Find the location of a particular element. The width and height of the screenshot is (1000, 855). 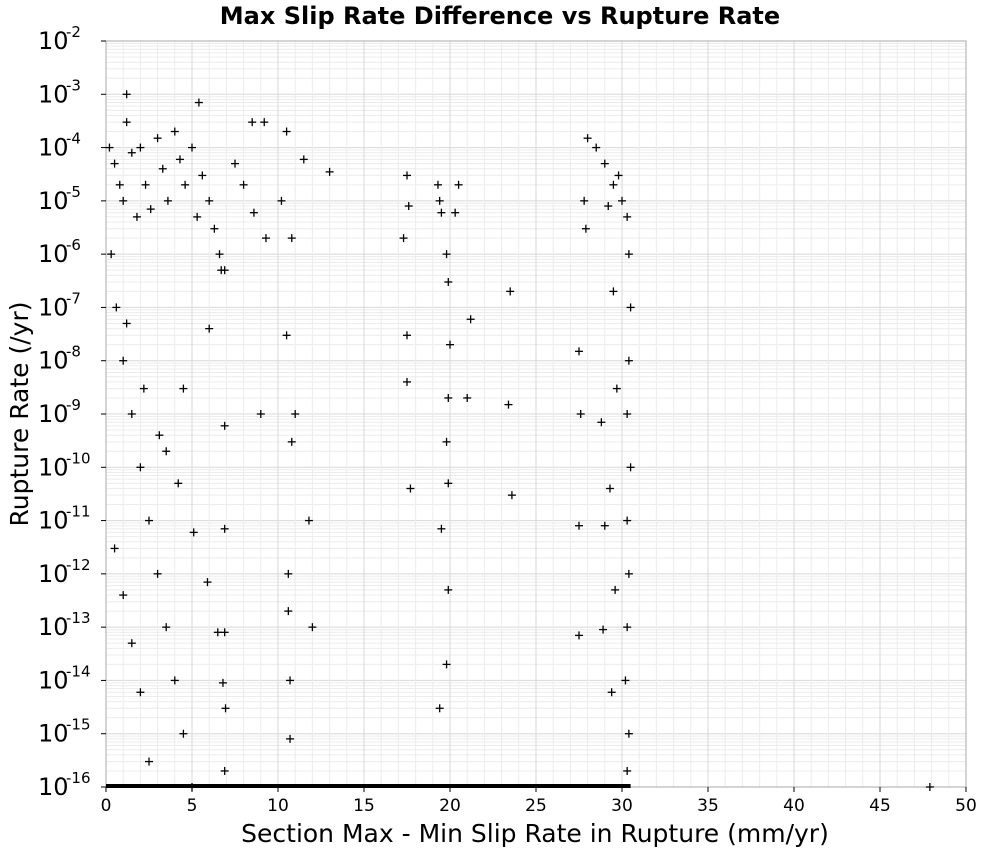

y-tick-exponent: -8 is located at coordinates (73, 352).